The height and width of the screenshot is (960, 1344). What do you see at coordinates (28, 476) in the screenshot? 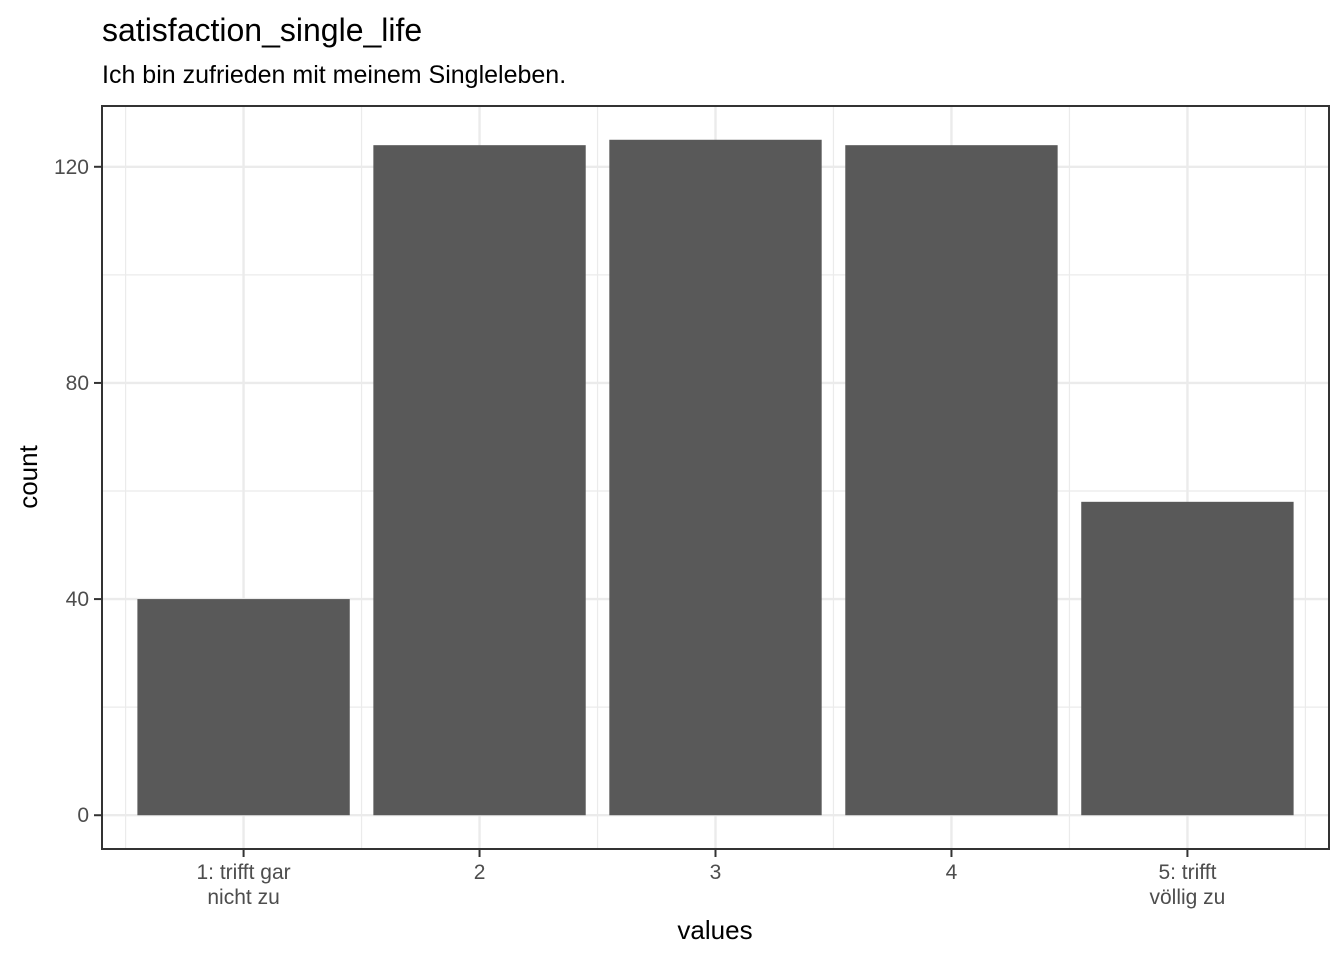
I see `y-axis-title: count` at bounding box center [28, 476].